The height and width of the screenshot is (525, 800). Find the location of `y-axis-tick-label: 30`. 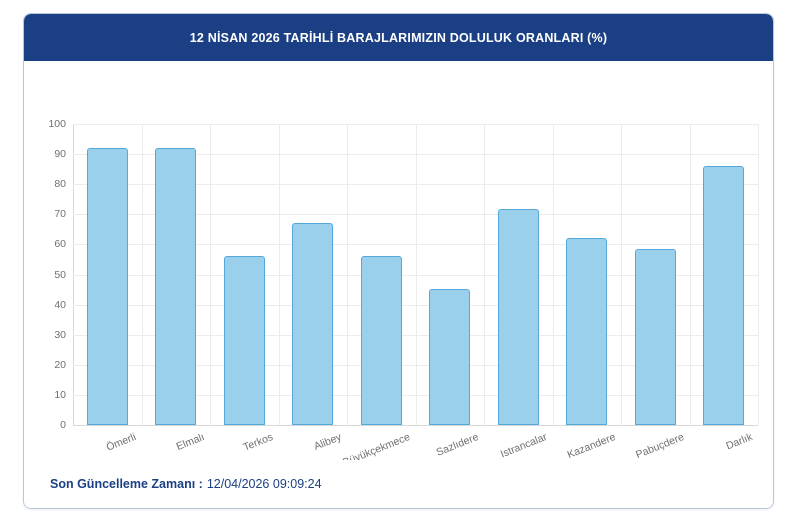

y-axis-tick-label: 30 is located at coordinates (60, 334).